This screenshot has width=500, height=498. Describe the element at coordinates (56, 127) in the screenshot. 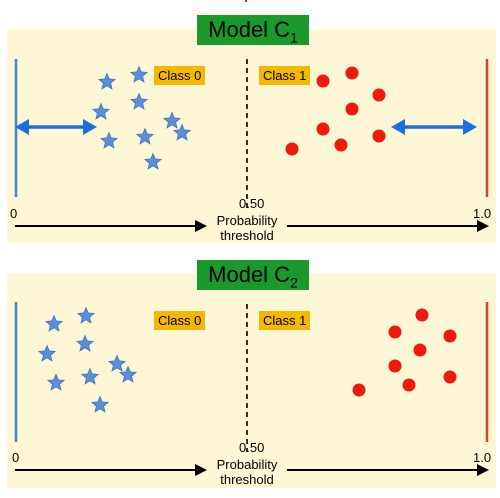

I see `left-margin-arrow` at that location.